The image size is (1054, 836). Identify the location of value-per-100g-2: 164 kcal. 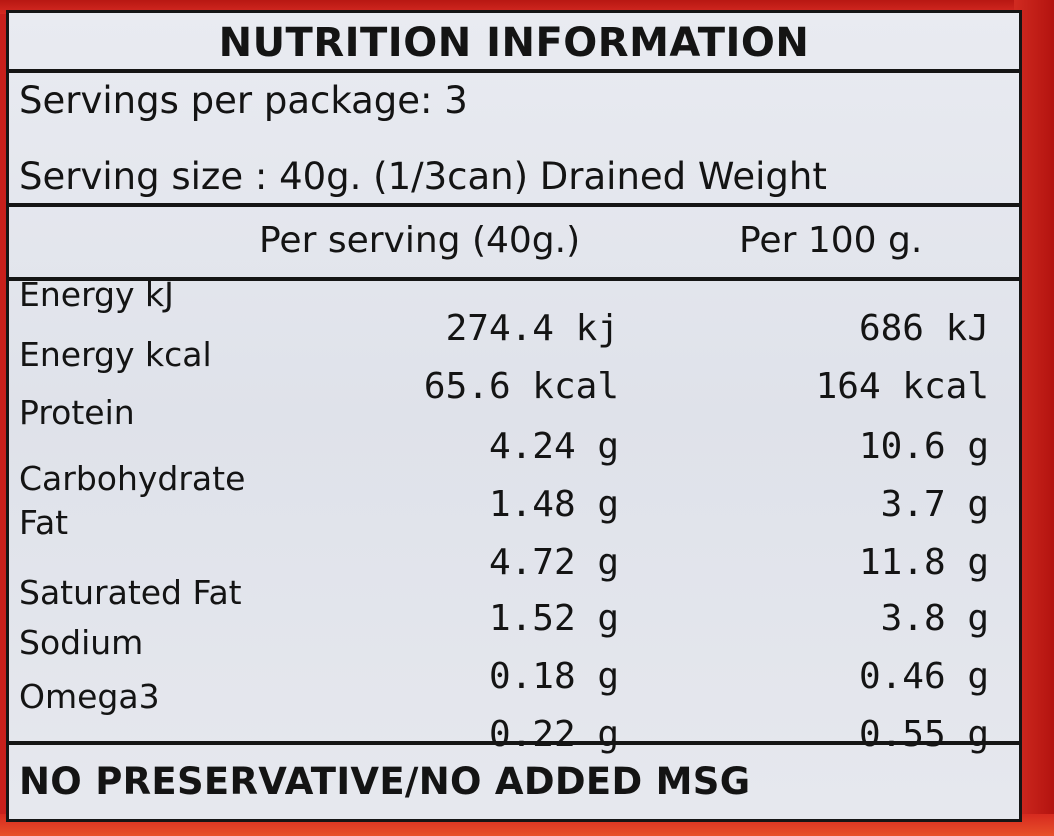
(902, 386).